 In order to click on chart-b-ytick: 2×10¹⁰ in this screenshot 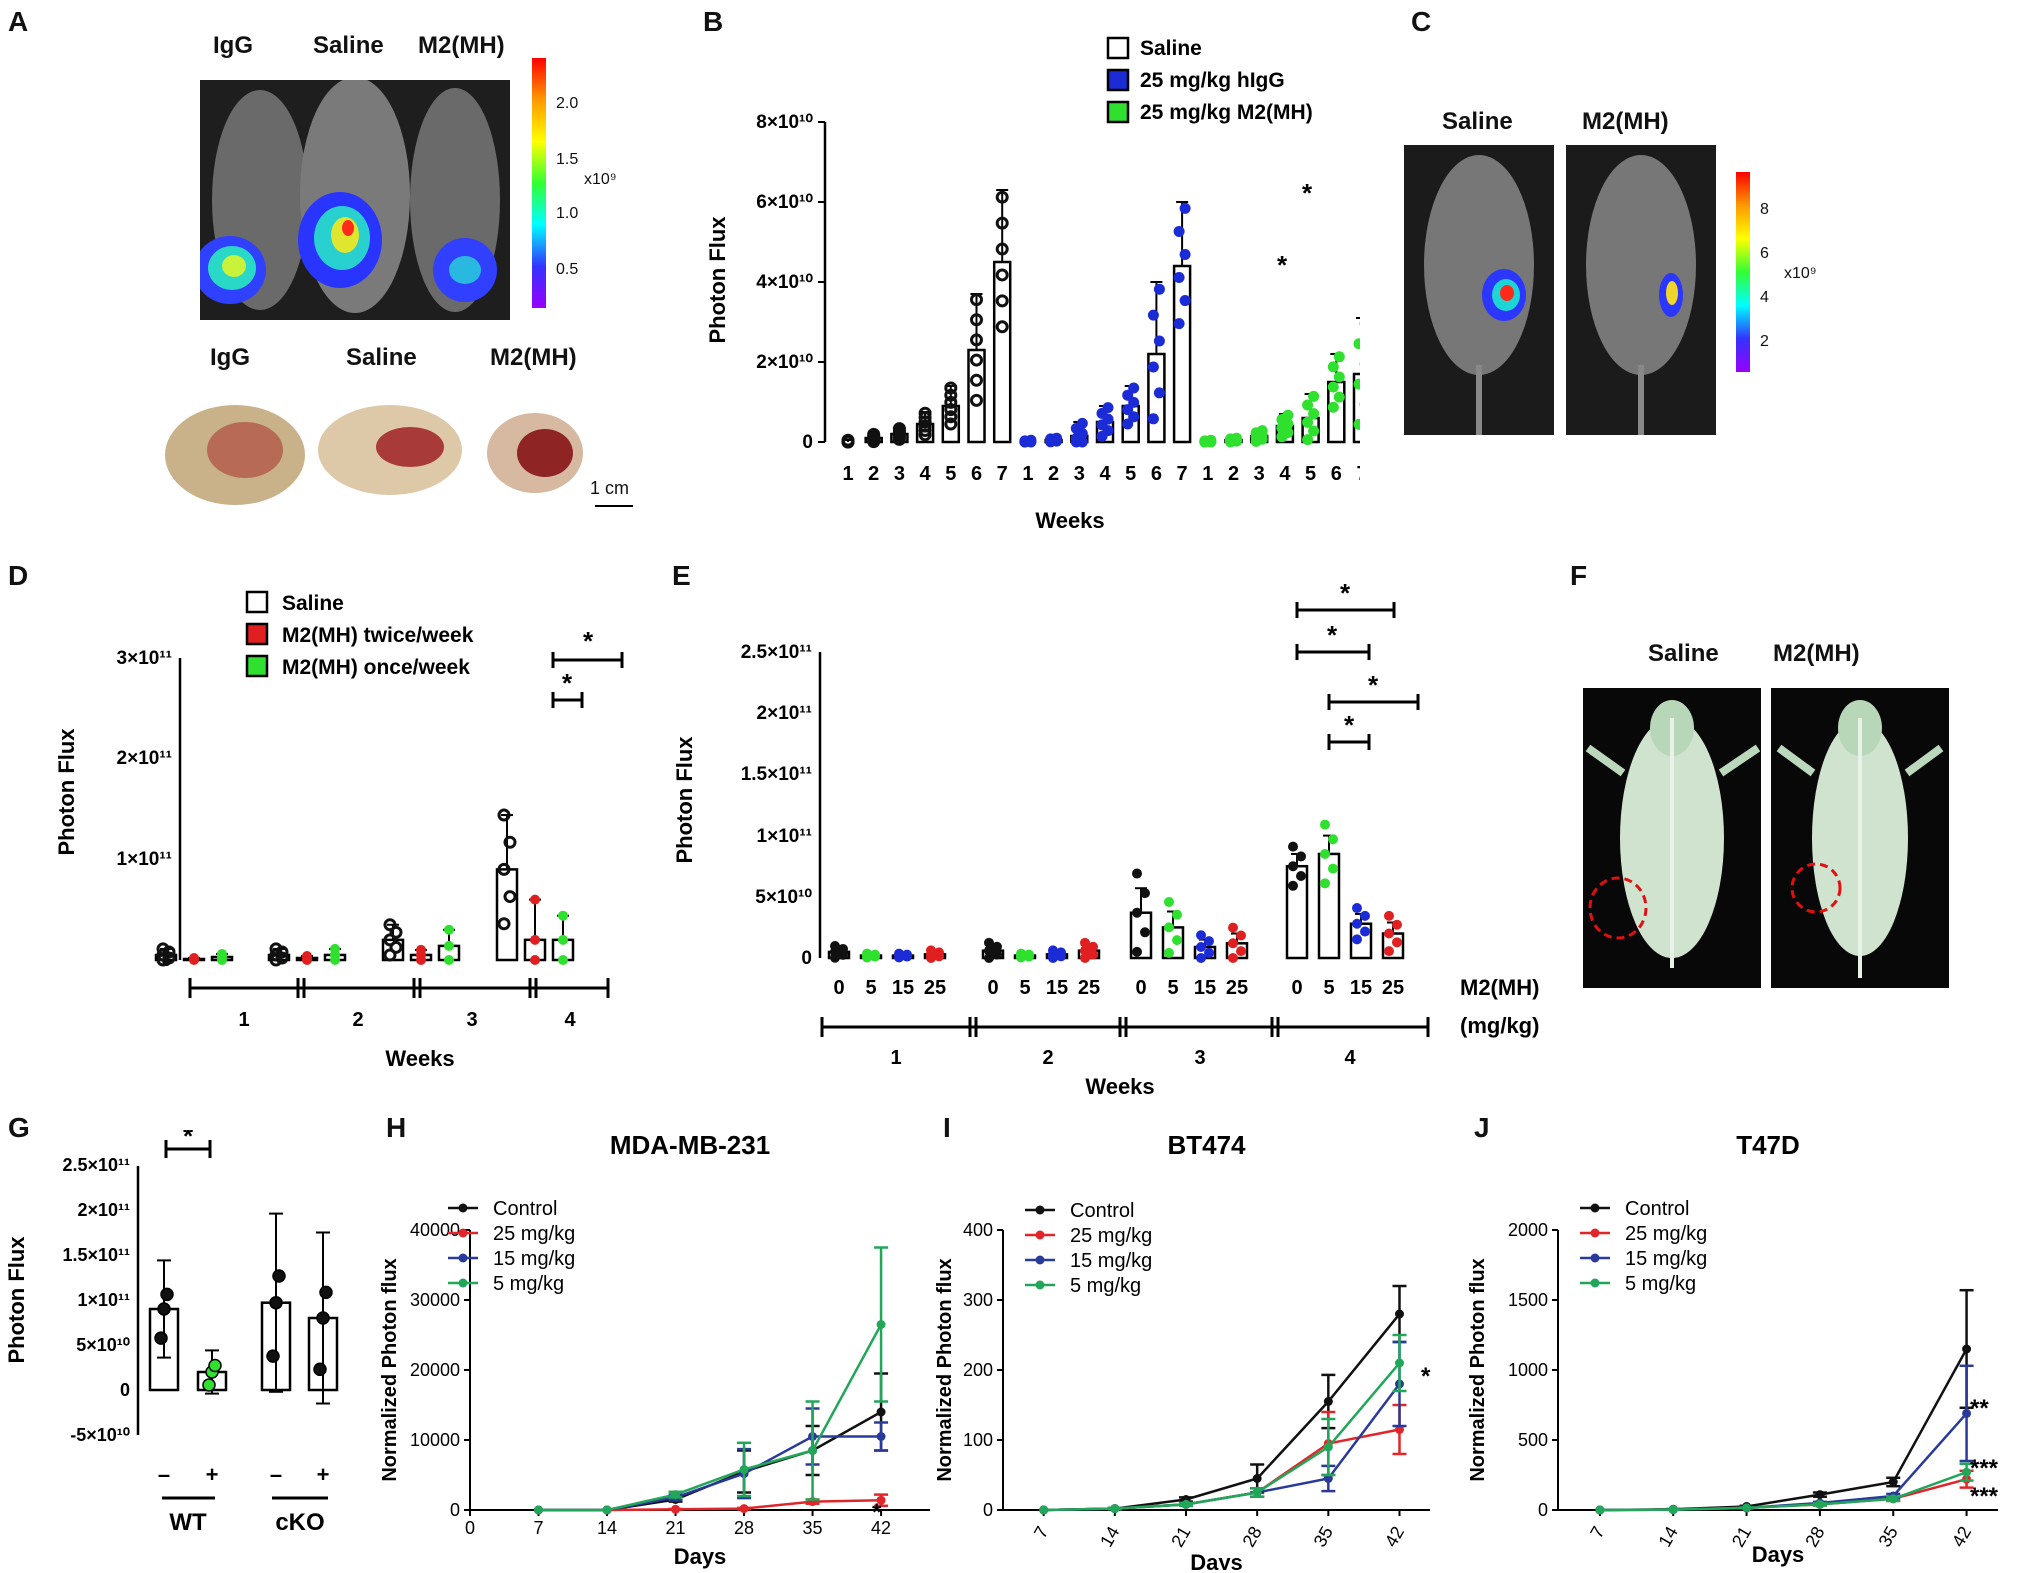, I will do `click(784, 362)`.